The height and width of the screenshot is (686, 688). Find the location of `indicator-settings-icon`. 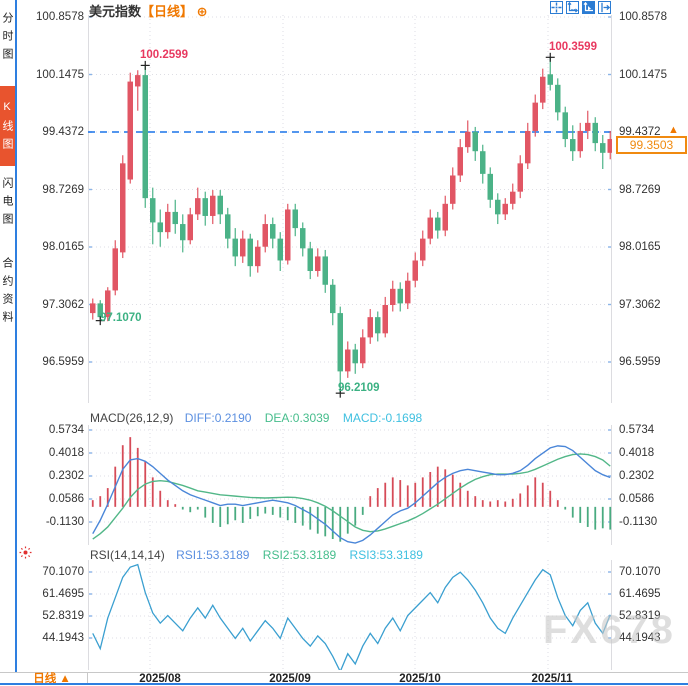

indicator-settings-icon is located at coordinates (25, 555).